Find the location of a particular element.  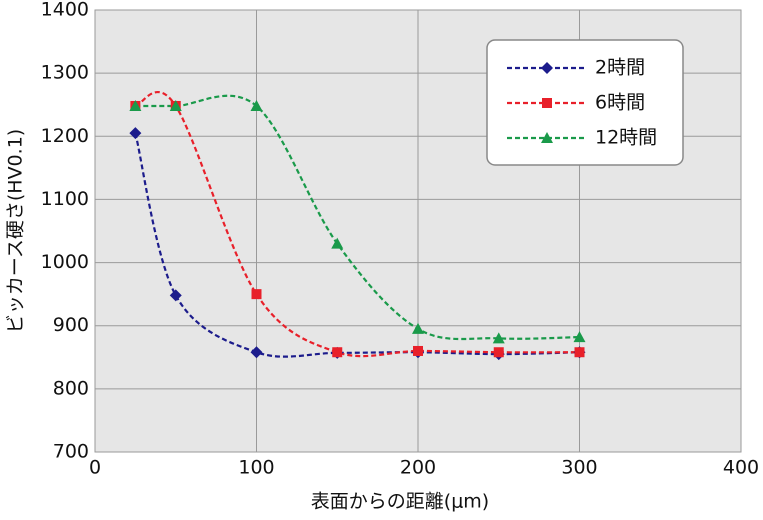

y-tick-label: 700 is located at coordinates (71, 452).